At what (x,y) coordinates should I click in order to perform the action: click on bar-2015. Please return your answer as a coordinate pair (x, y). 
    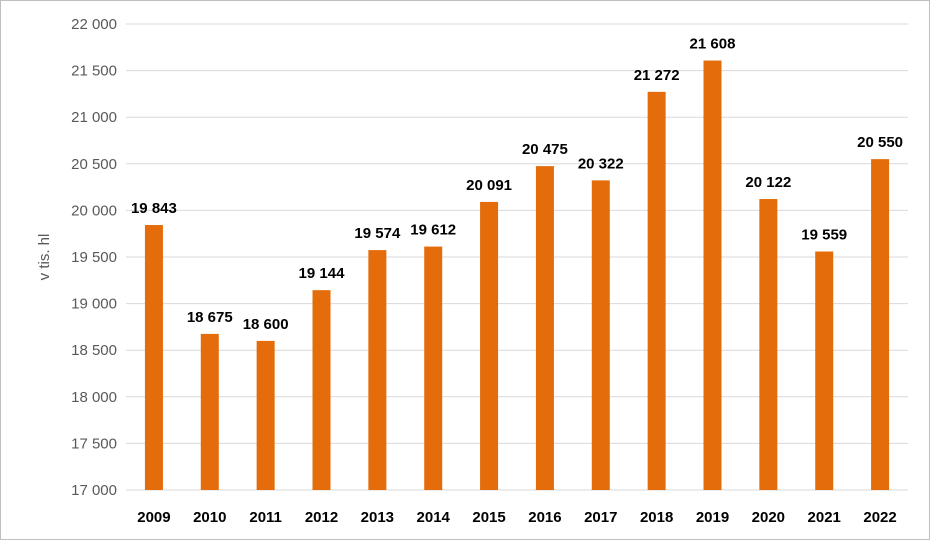
    Looking at the image, I should click on (489, 345).